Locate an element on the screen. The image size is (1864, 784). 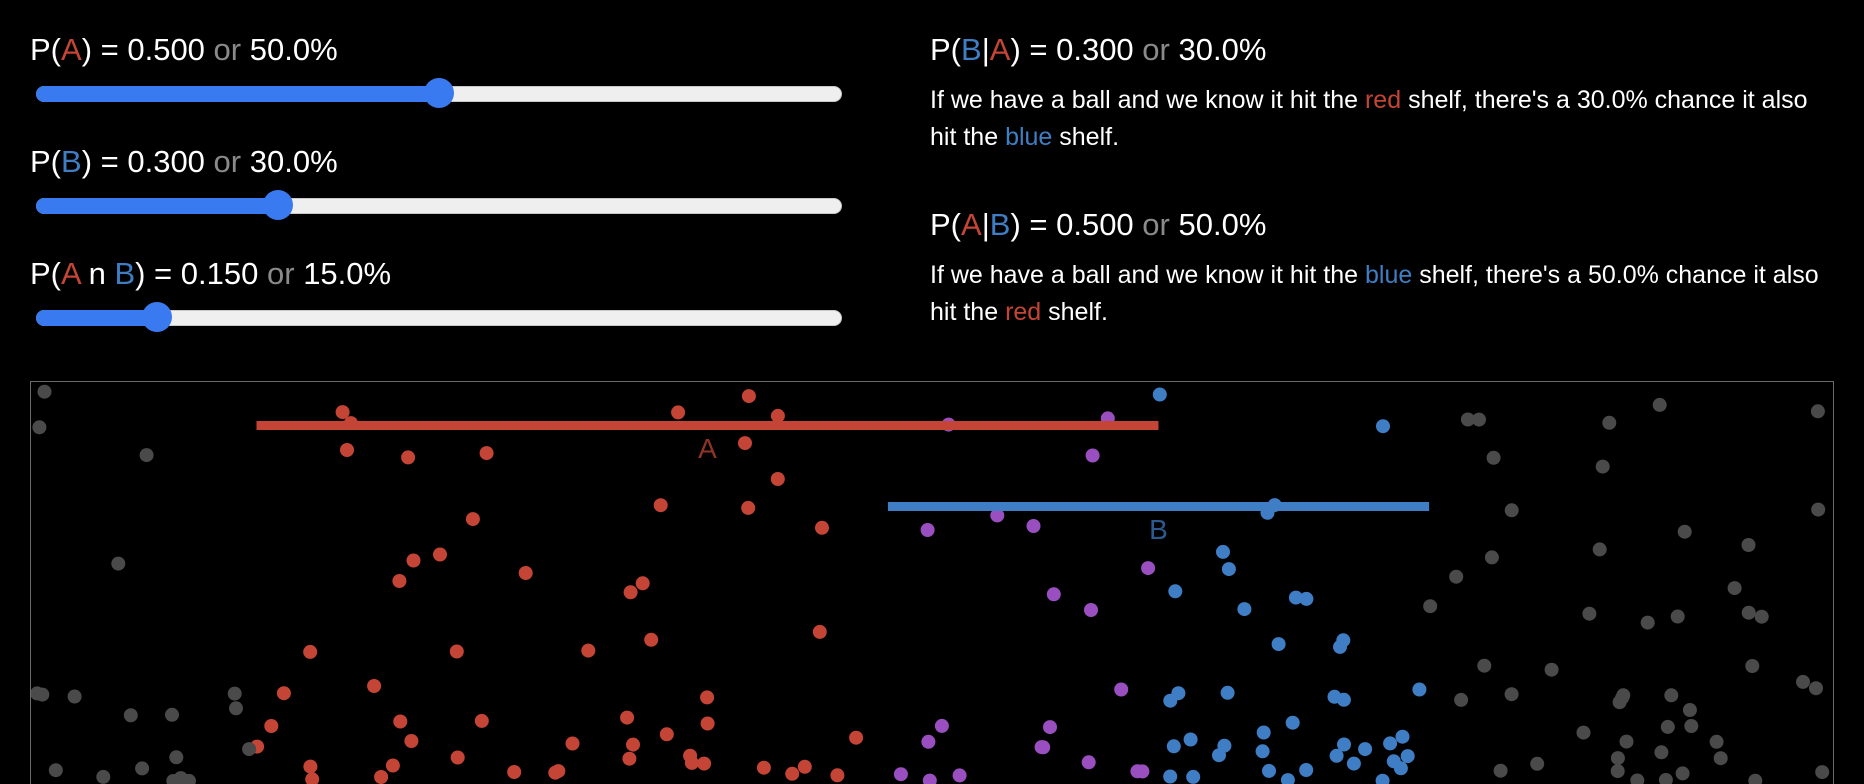
prob-a-and-b-slider is located at coordinates (438, 317).